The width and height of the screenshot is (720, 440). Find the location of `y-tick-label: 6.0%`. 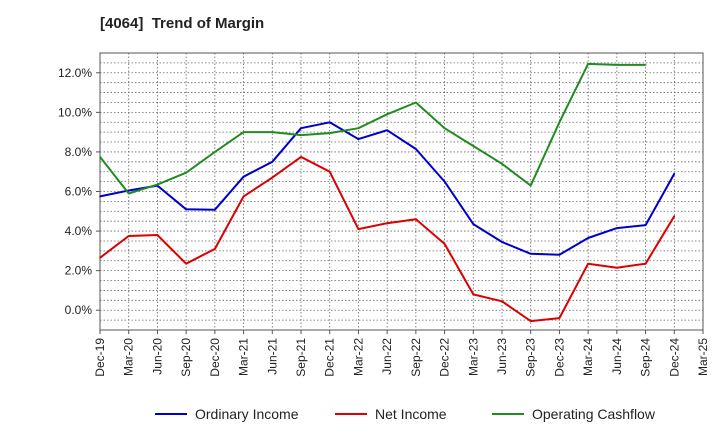

y-tick-label: 6.0% is located at coordinates (79, 192).